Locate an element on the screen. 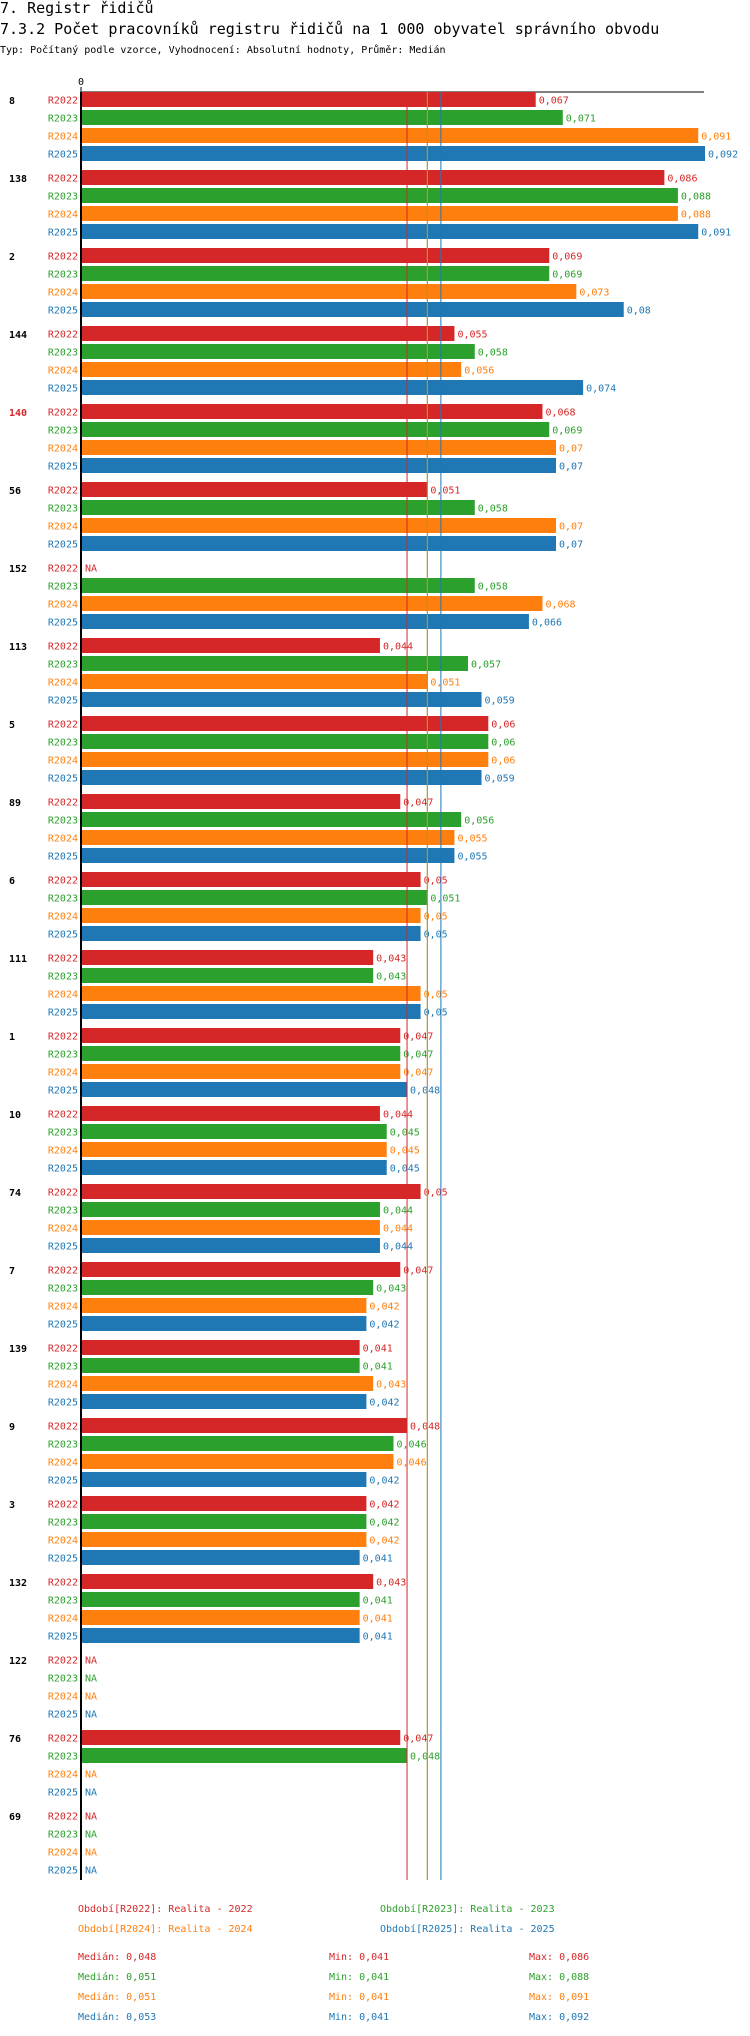 Image resolution: width=750 pixels, height=2036 pixels. stat-min-r2023: Min: 0,041 is located at coordinates (359, 1977).